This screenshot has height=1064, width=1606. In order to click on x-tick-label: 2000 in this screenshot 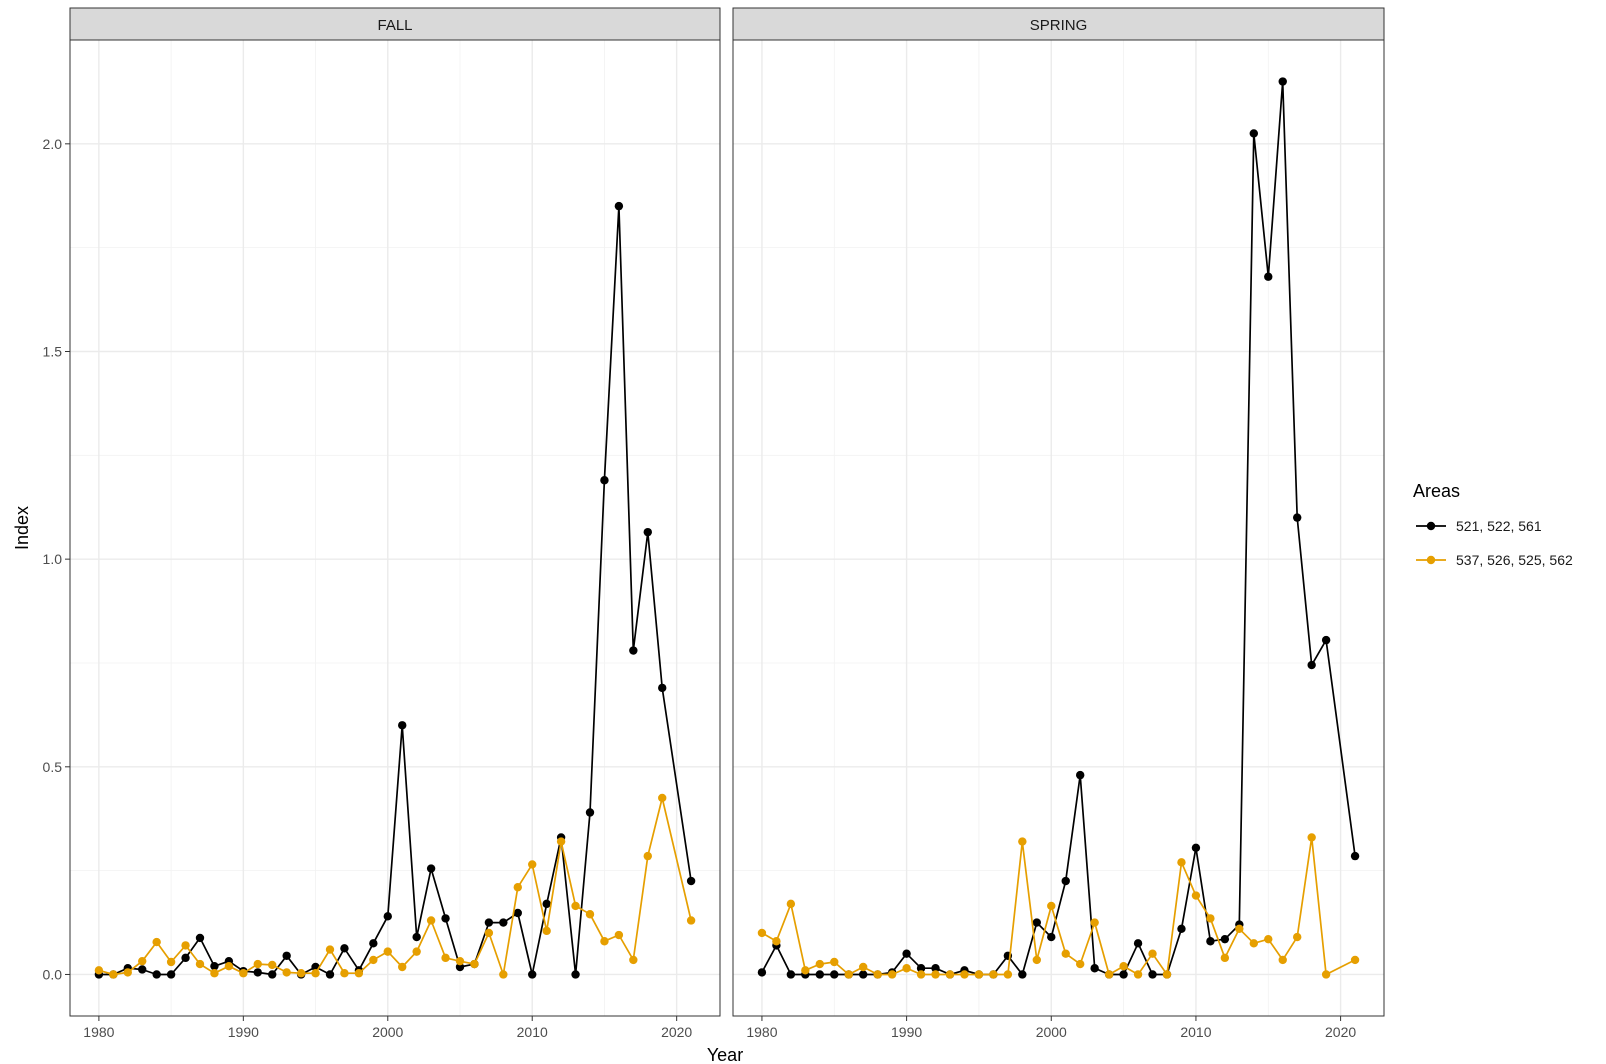, I will do `click(387, 1032)`.